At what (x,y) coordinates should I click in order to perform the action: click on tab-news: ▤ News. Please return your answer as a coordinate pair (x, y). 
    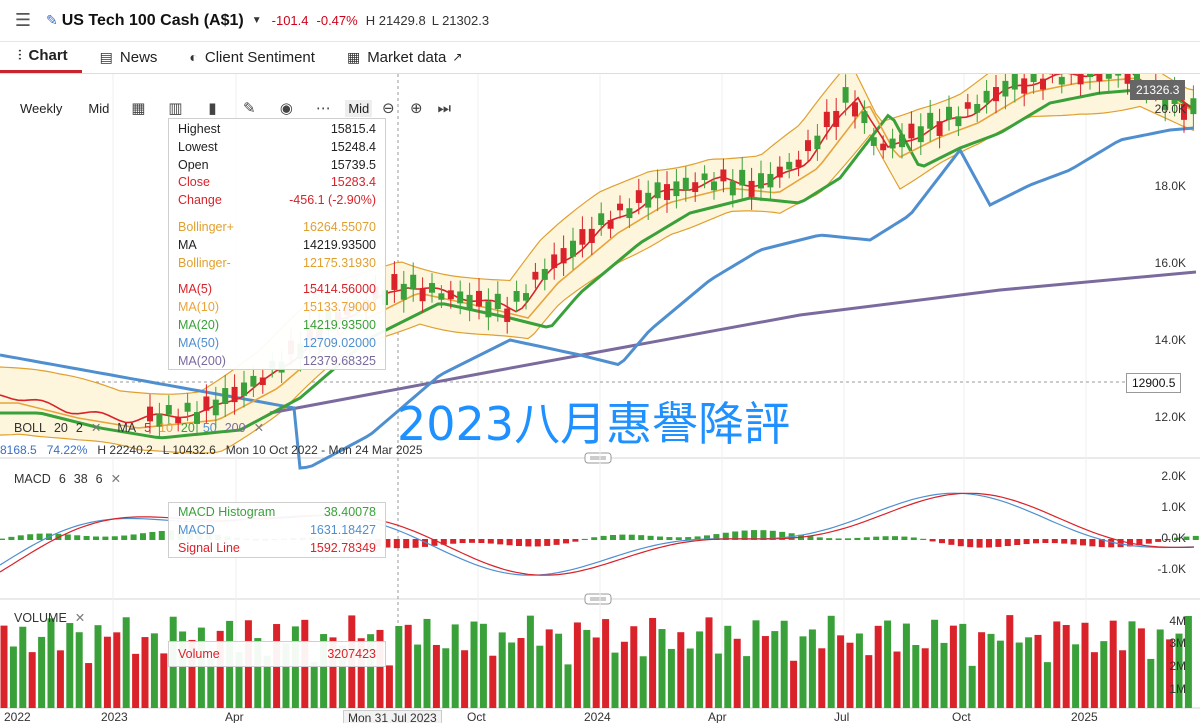
    Looking at the image, I should click on (127, 57).